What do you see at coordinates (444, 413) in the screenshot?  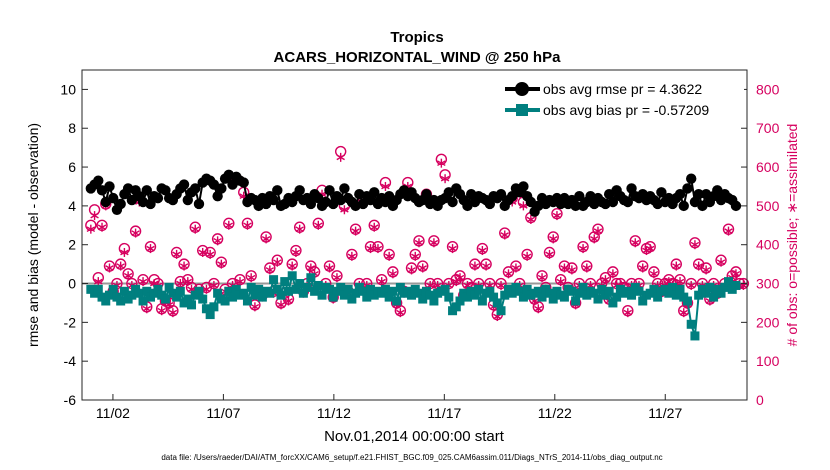 I see `x-tick-label: 11/17` at bounding box center [444, 413].